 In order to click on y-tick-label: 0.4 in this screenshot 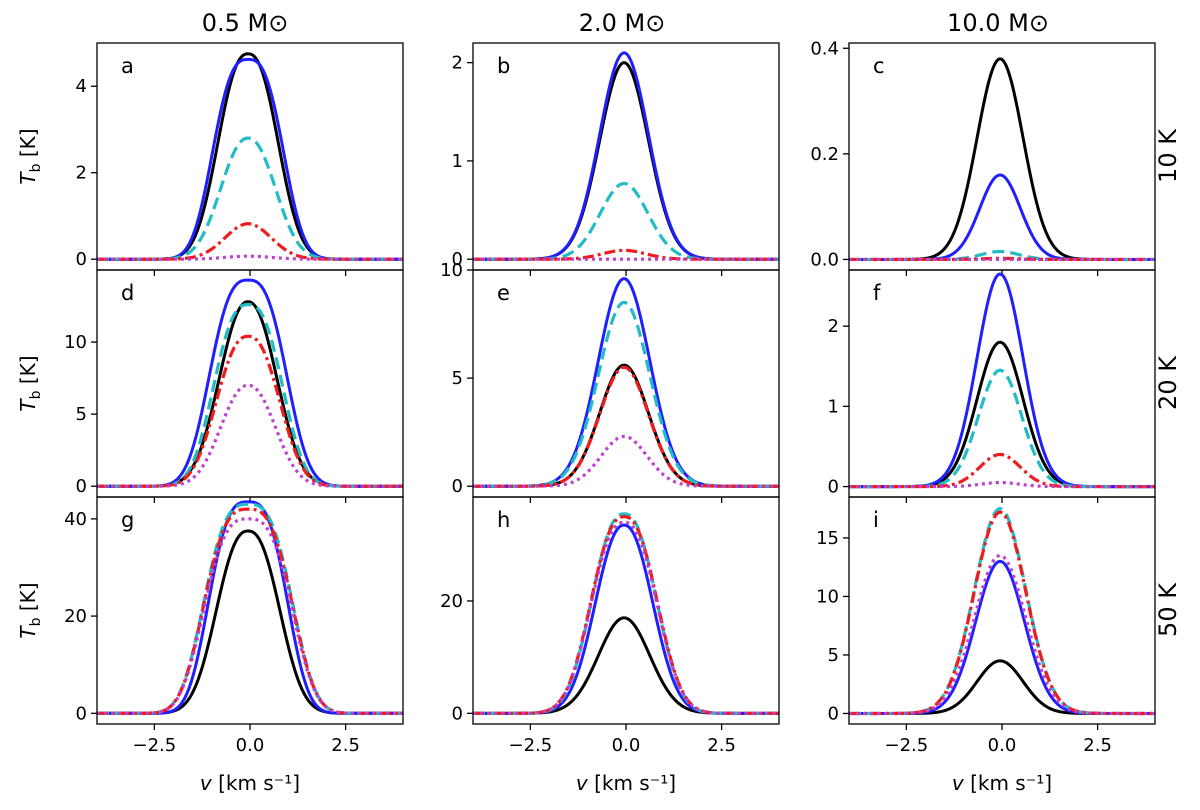, I will do `click(824, 48)`.